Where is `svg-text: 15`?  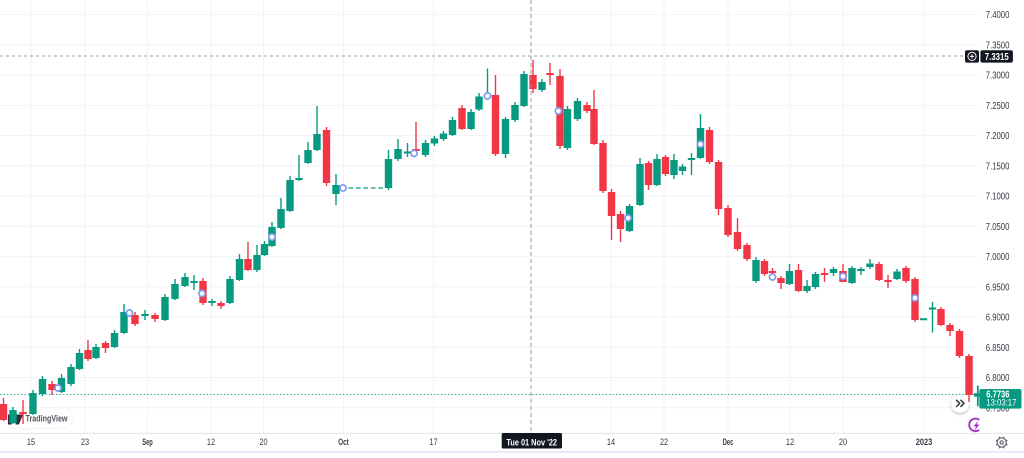
svg-text: 15 is located at coordinates (31, 442).